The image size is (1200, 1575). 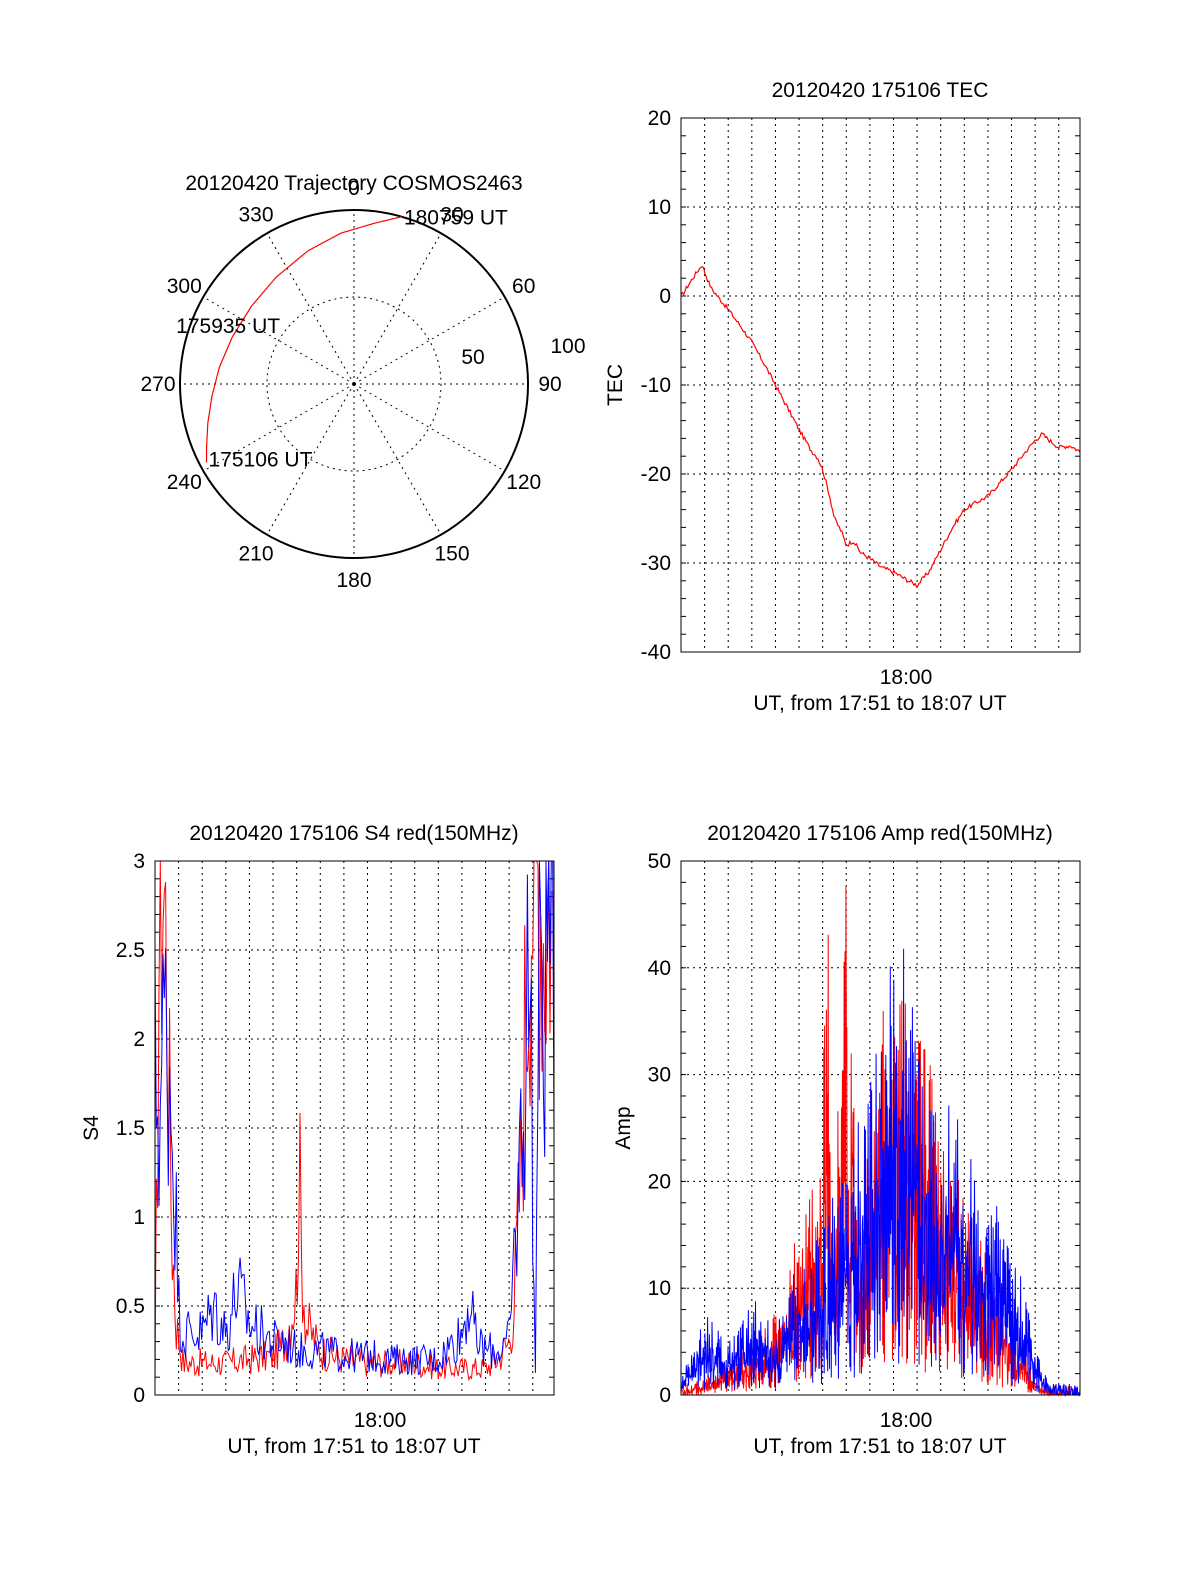 I want to click on polar-radius-label: 100, so click(x=567, y=346).